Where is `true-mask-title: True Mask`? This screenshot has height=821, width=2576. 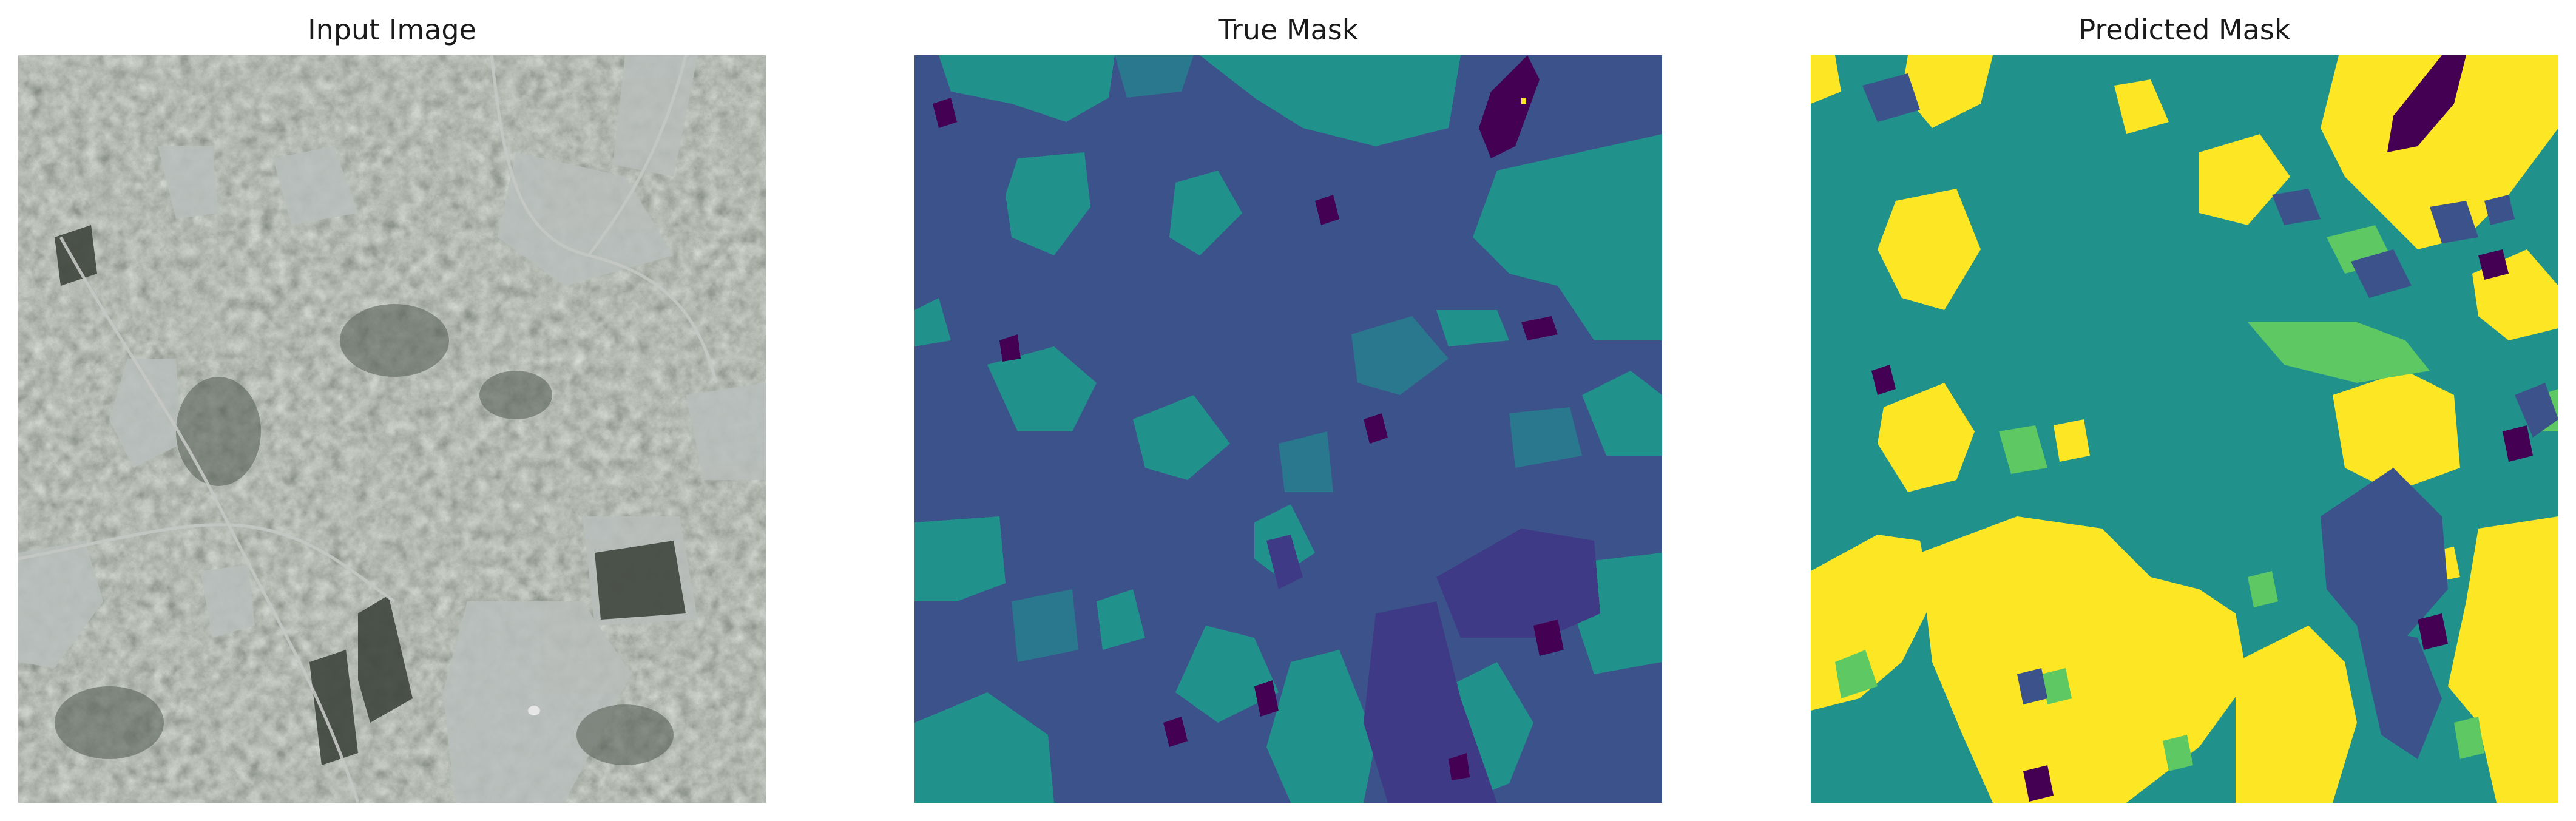 true-mask-title: True Mask is located at coordinates (1288, 29).